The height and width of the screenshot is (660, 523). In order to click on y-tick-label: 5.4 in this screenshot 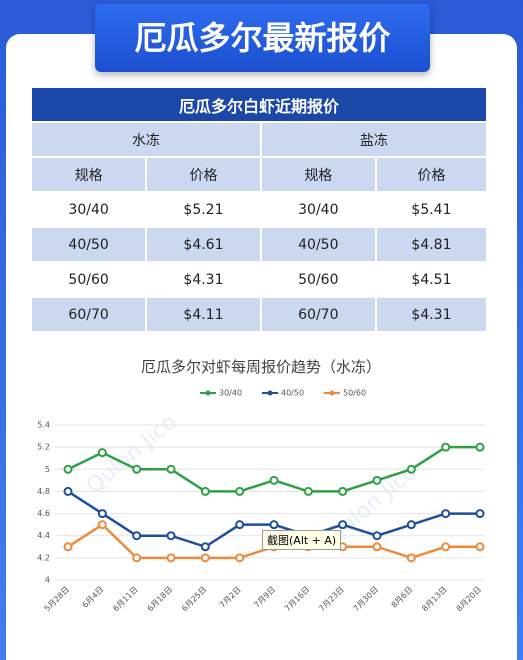, I will do `click(43, 425)`.